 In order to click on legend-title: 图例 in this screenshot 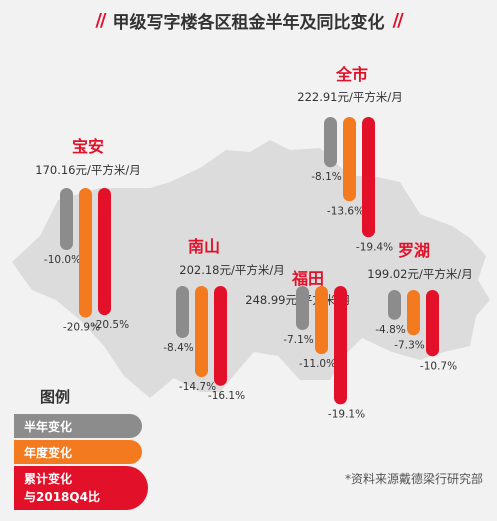, I will do `click(55, 397)`.